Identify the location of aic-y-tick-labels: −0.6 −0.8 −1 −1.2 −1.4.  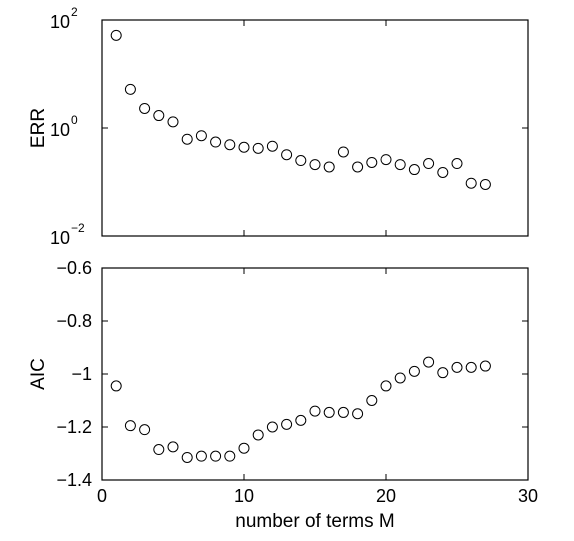
(74, 374).